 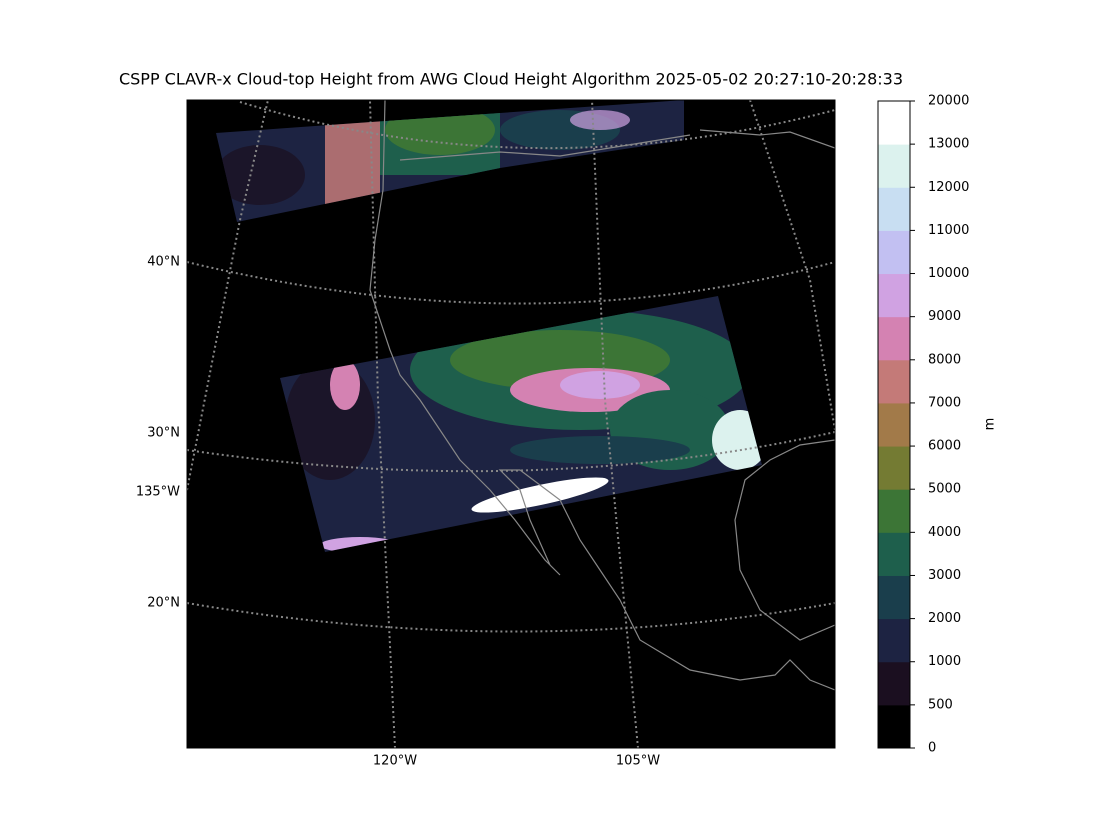 What do you see at coordinates (990, 424) in the screenshot?
I see `colorbar-label: m` at bounding box center [990, 424].